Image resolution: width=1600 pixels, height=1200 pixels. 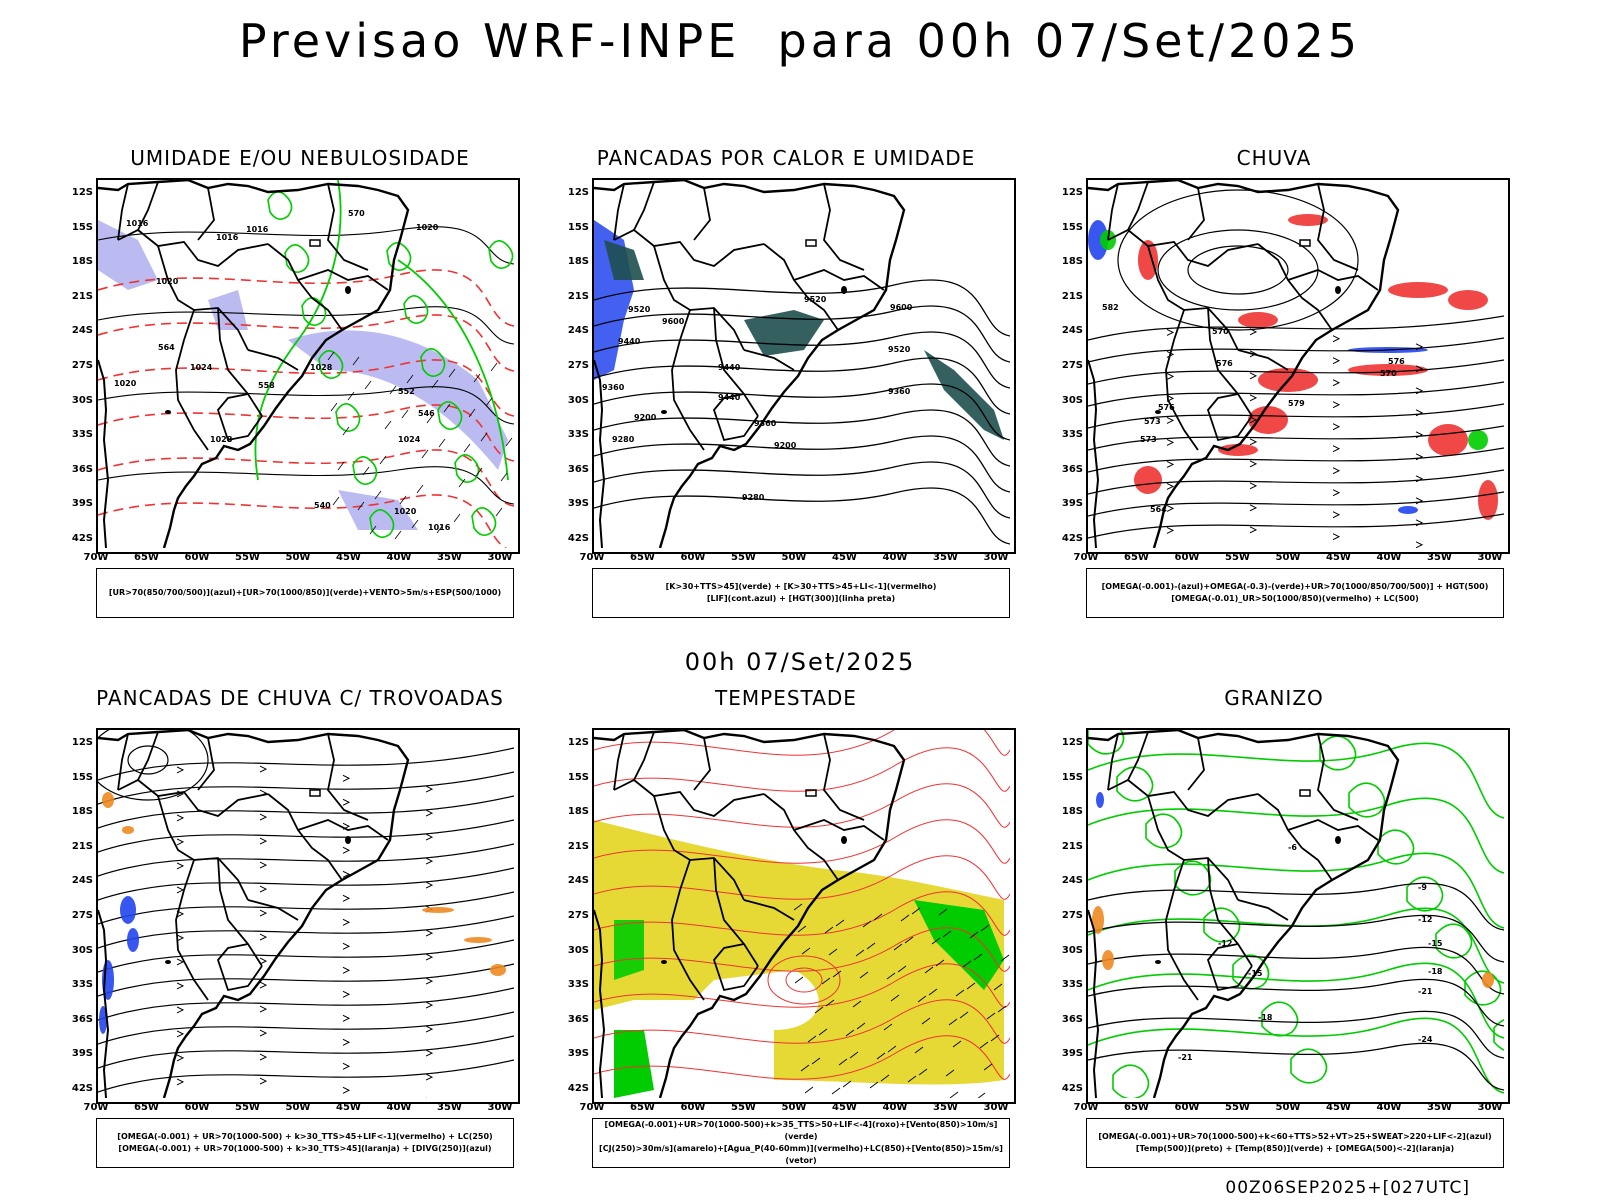 What do you see at coordinates (166, 347) in the screenshot?
I see `contour-label: 564` at bounding box center [166, 347].